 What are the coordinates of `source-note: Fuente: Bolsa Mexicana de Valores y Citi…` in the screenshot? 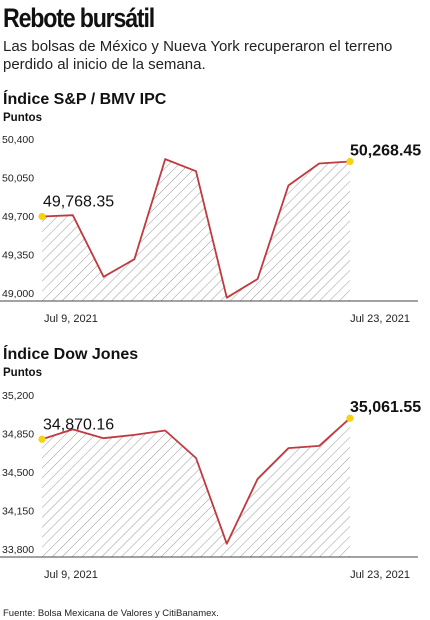 It's located at (111, 613).